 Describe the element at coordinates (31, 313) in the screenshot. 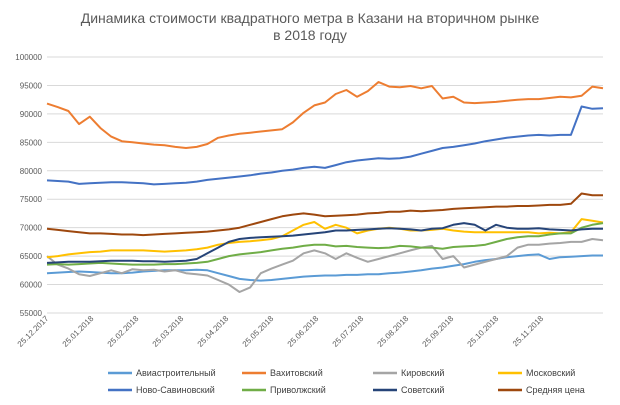

I see `y-tick-label: 55000` at that location.